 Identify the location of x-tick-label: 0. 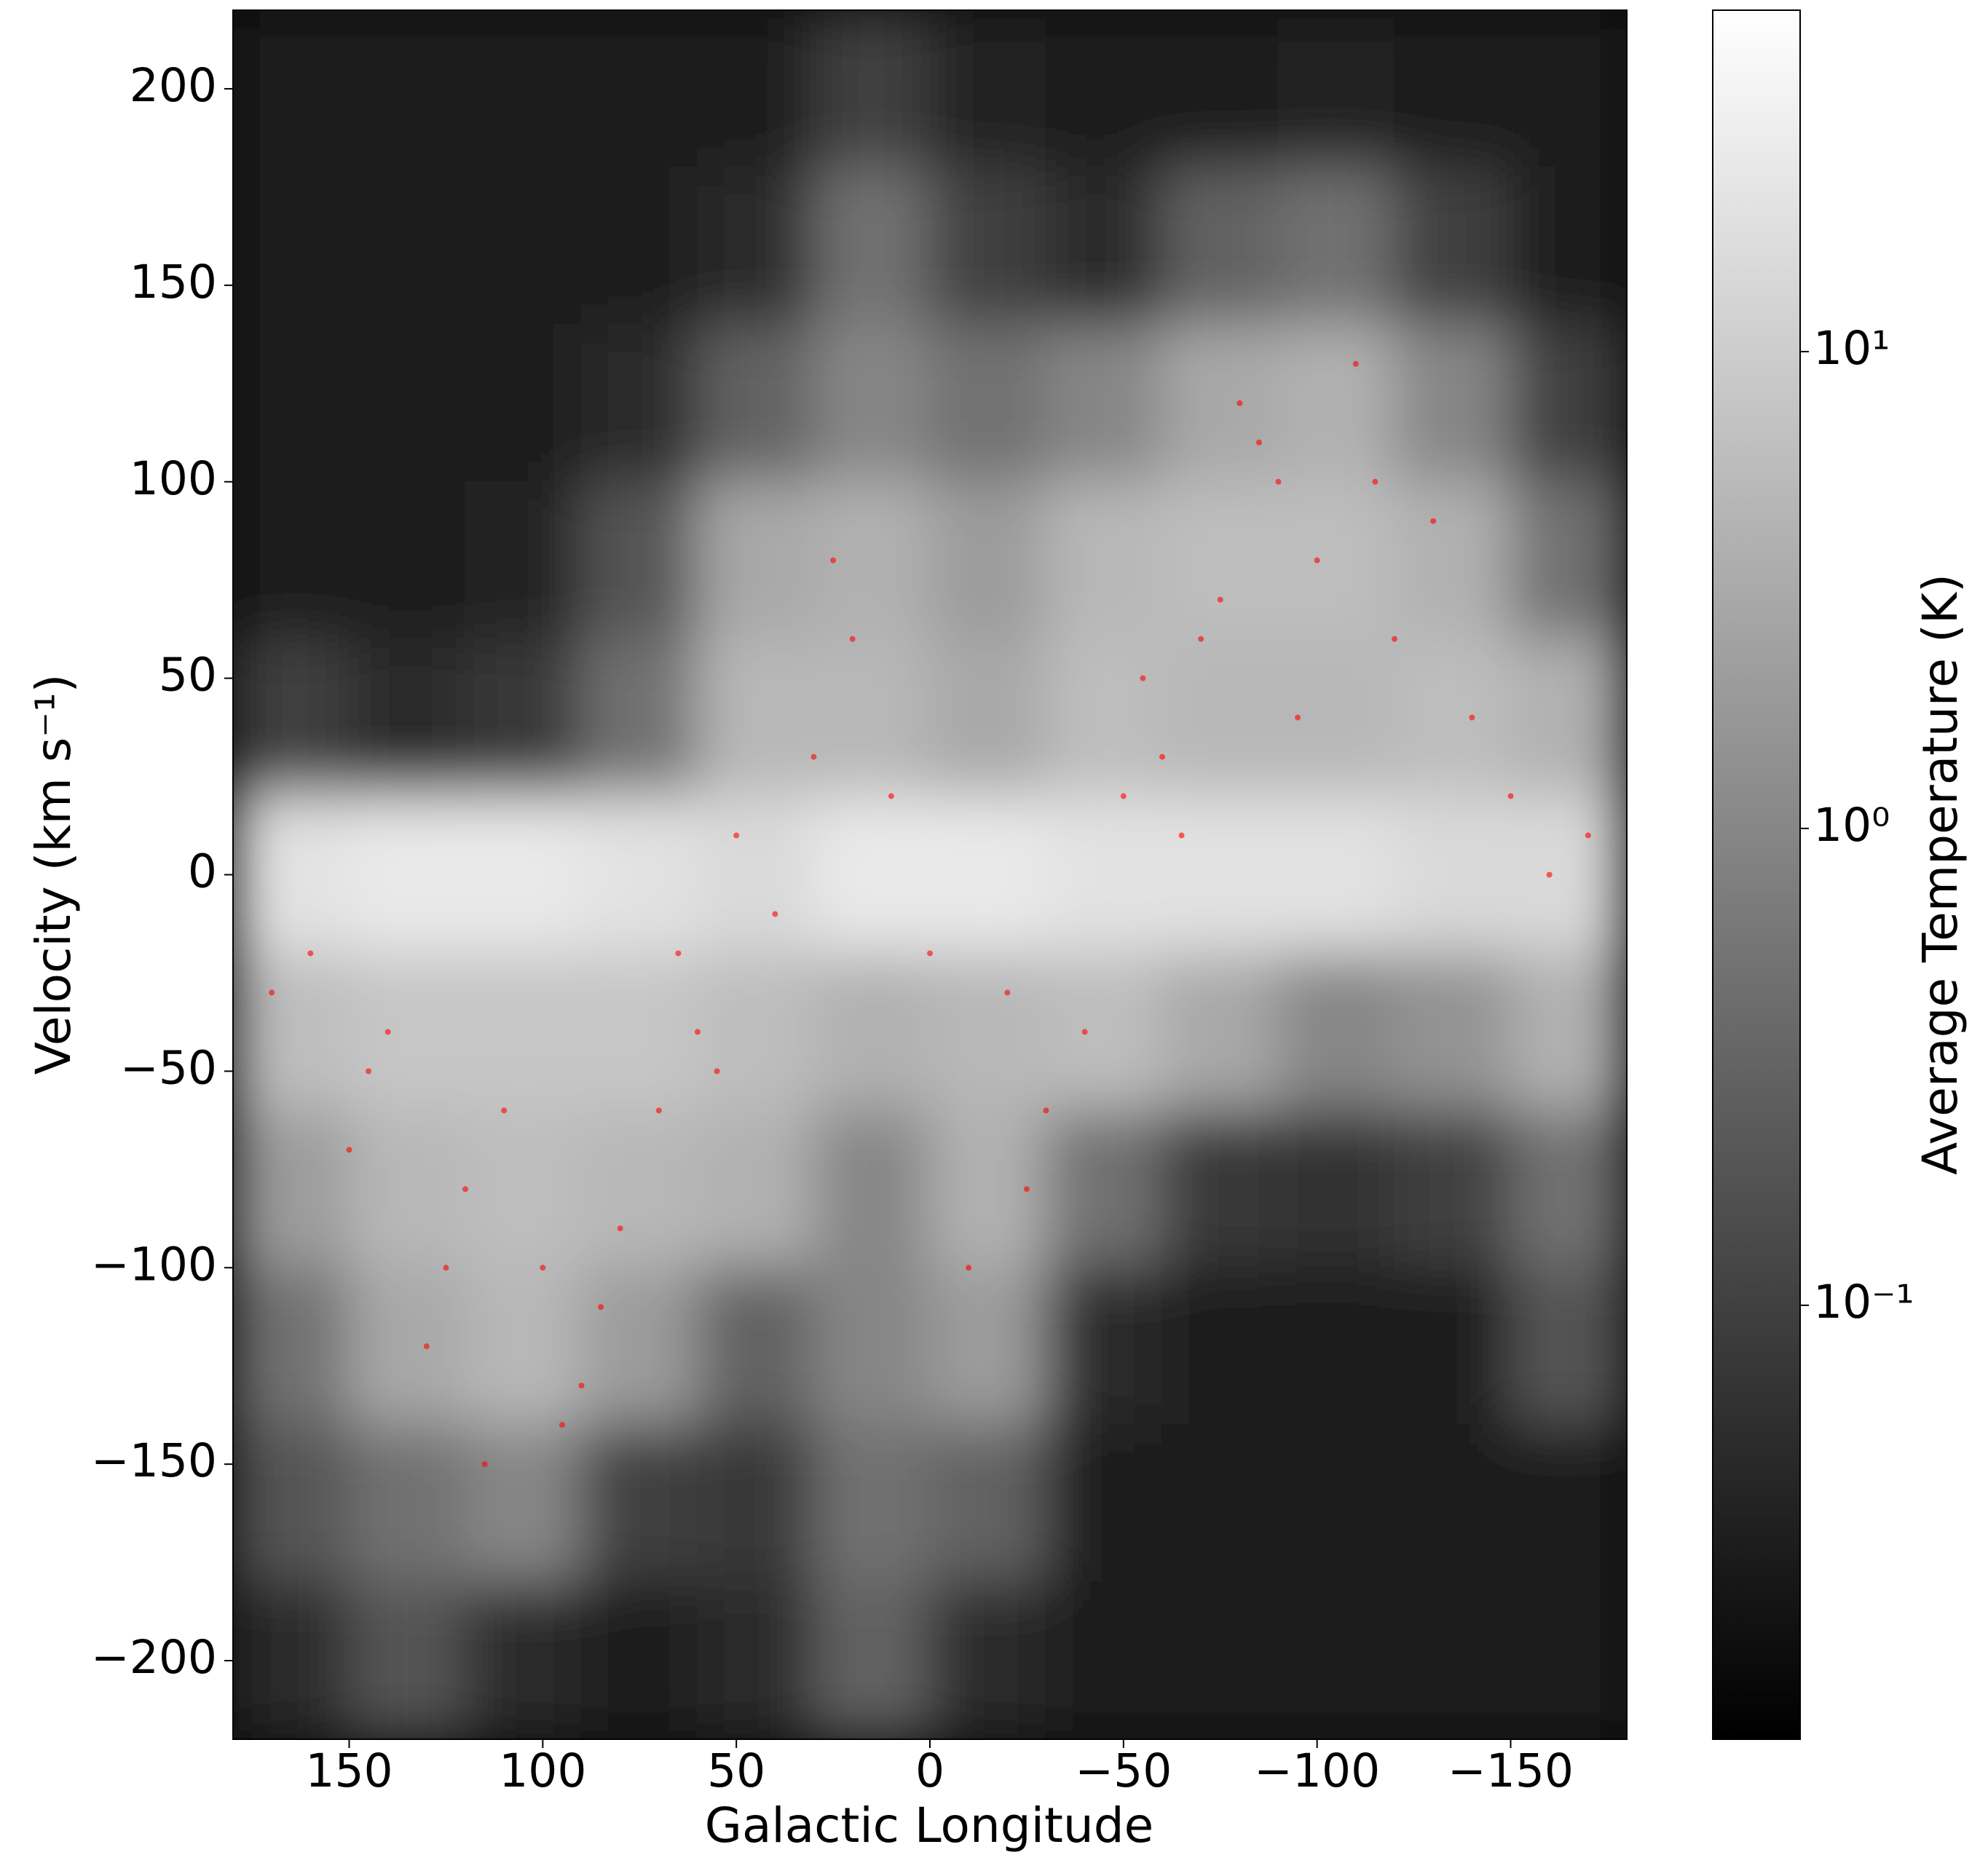
(929, 1770).